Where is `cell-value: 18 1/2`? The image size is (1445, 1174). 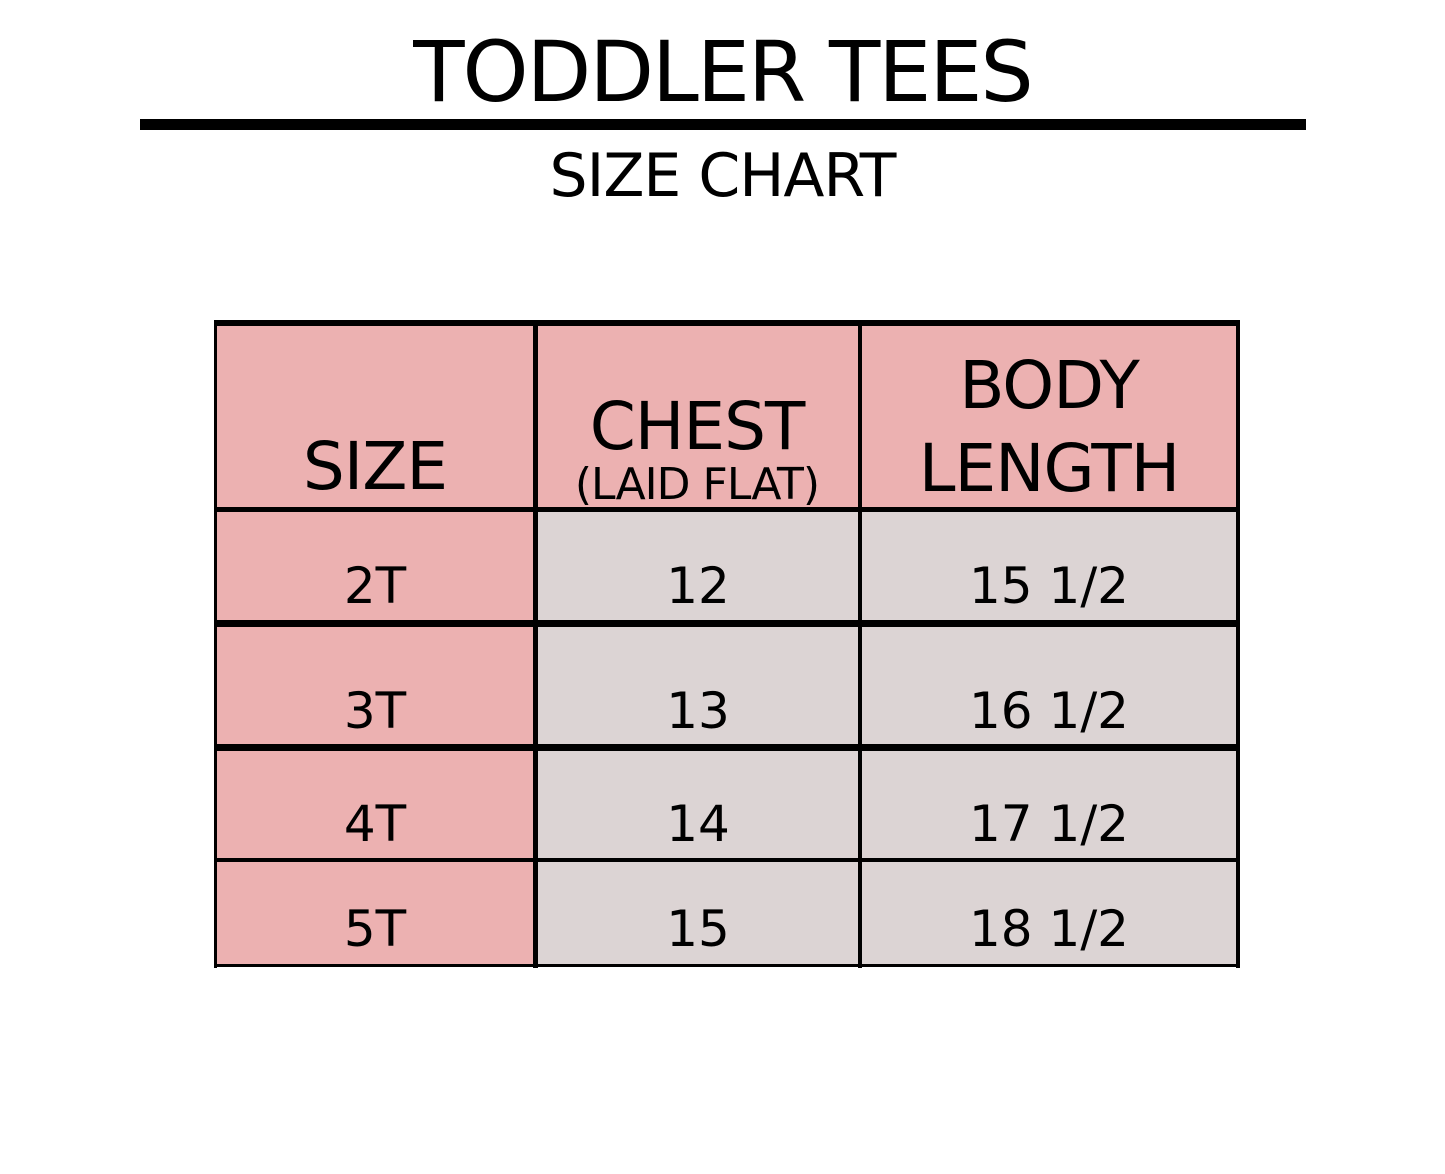
cell-value: 18 1/2 is located at coordinates (1049, 929).